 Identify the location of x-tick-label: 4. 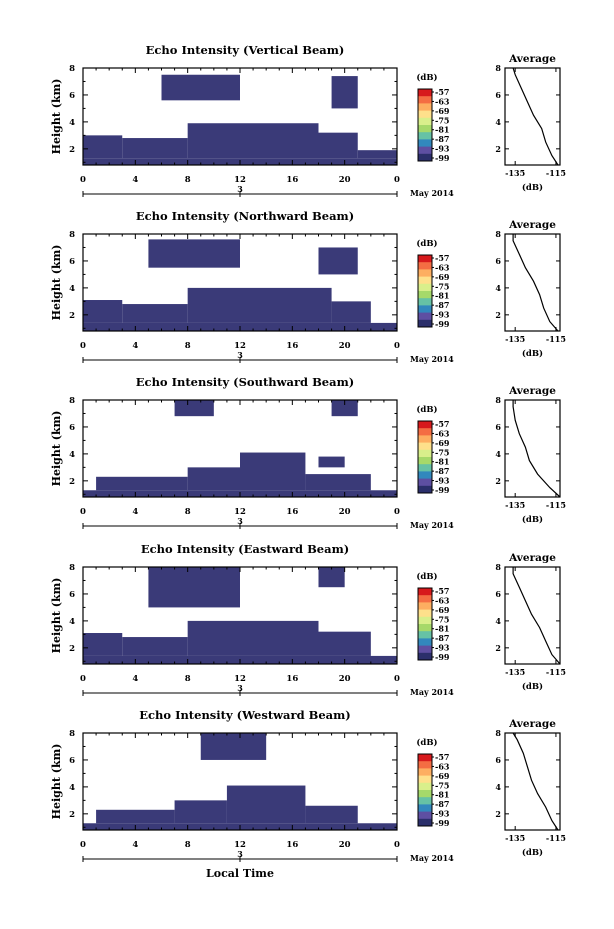
(135, 679).